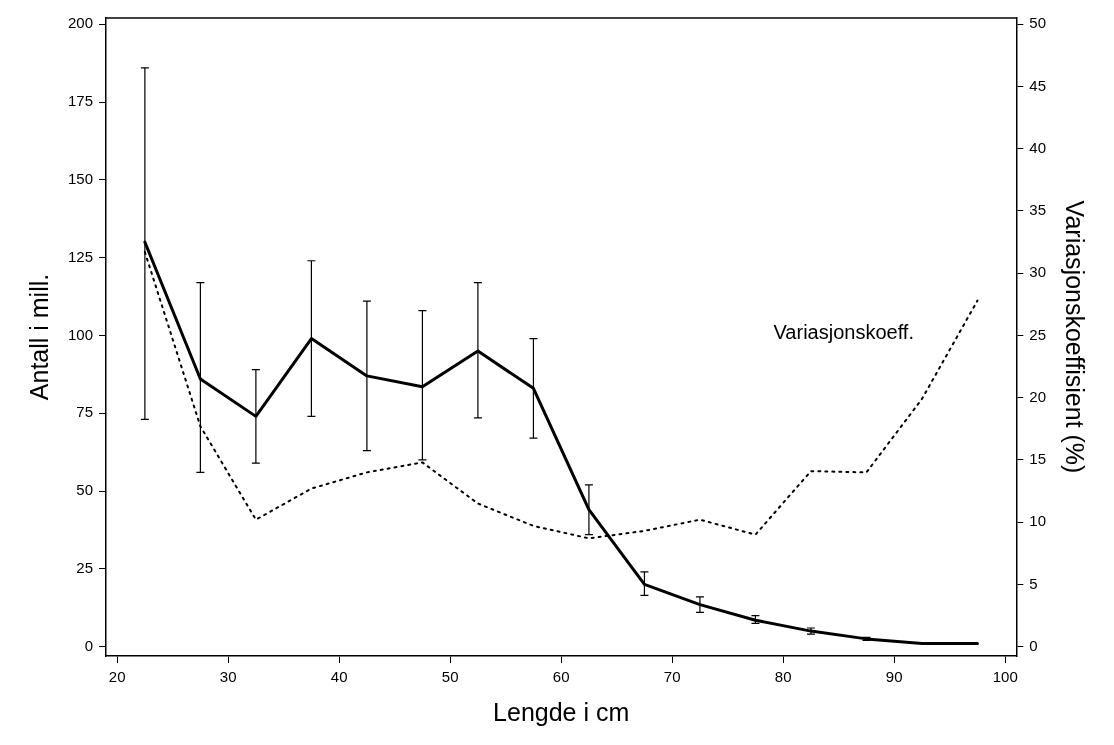 The height and width of the screenshot is (745, 1114). Describe the element at coordinates (38, 337) in the screenshot. I see `y-axis-title: Antall i mill.` at that location.